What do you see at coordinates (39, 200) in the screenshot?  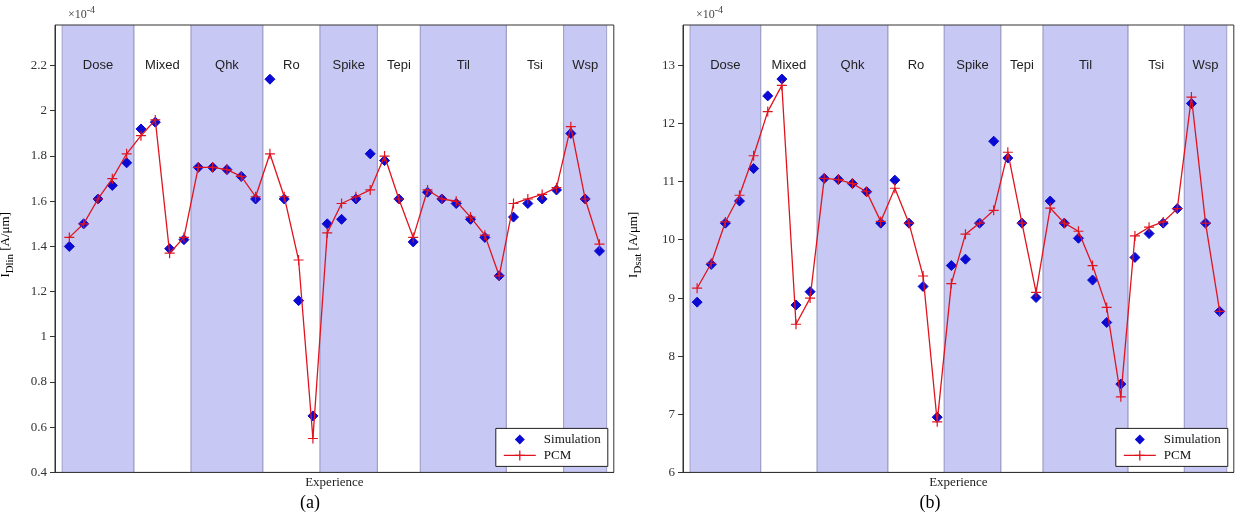 I see `y-tick-label: 1.6` at bounding box center [39, 200].